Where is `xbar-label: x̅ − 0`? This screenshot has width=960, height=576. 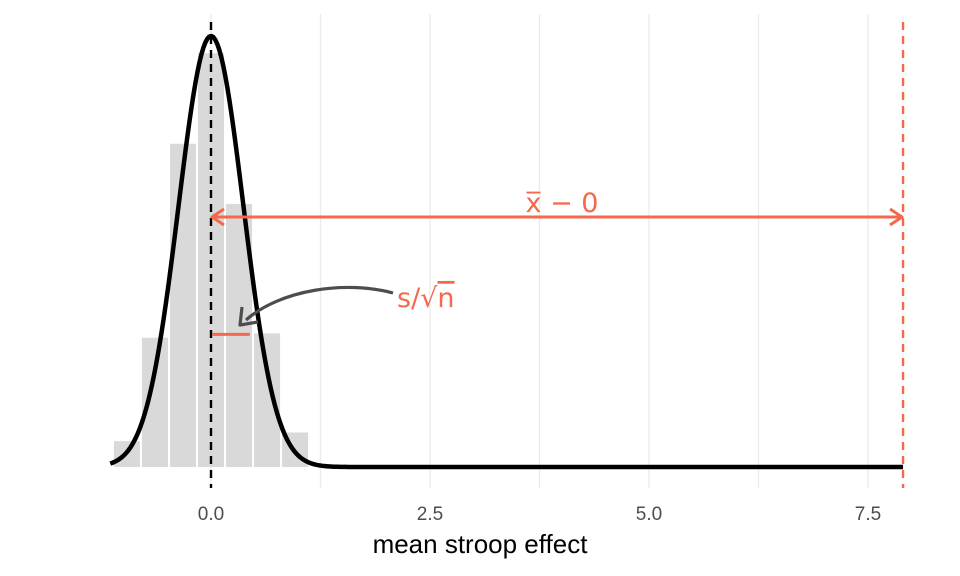 xbar-label: x̅ − 0 is located at coordinates (562, 203).